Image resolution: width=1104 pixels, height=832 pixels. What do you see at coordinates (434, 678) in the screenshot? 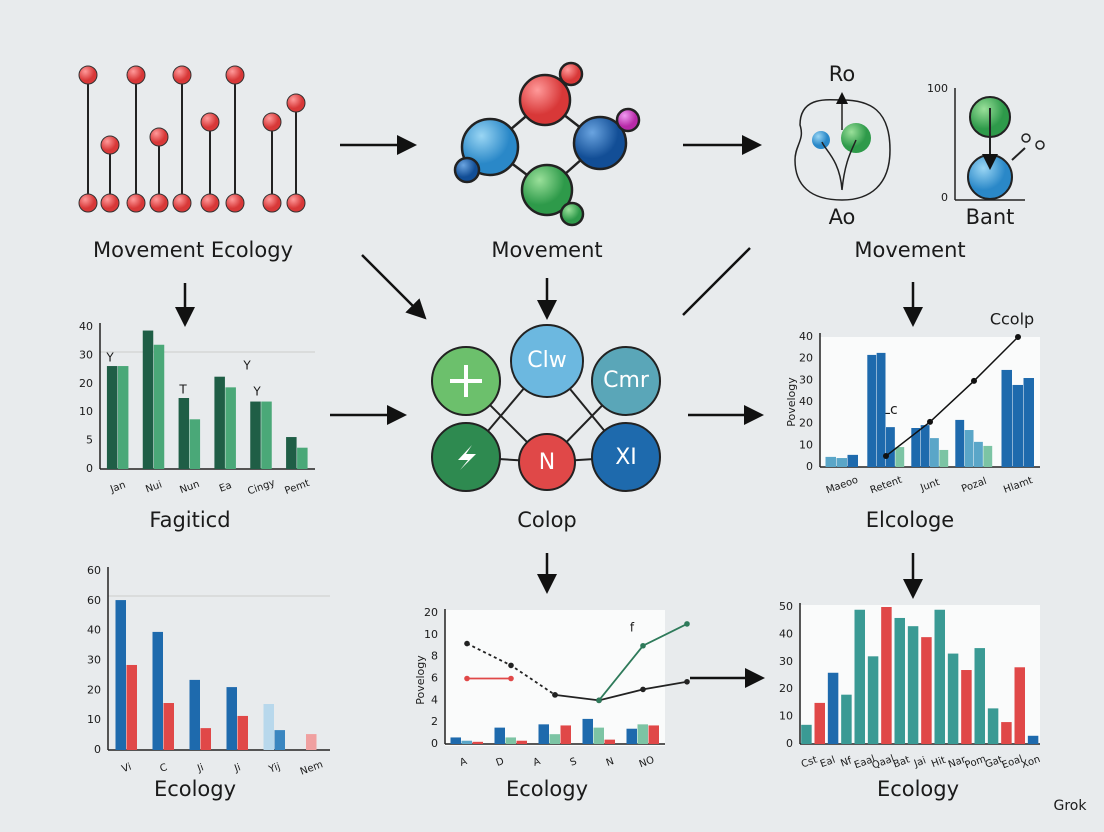
I see `y-tick-label: 6` at bounding box center [434, 678].